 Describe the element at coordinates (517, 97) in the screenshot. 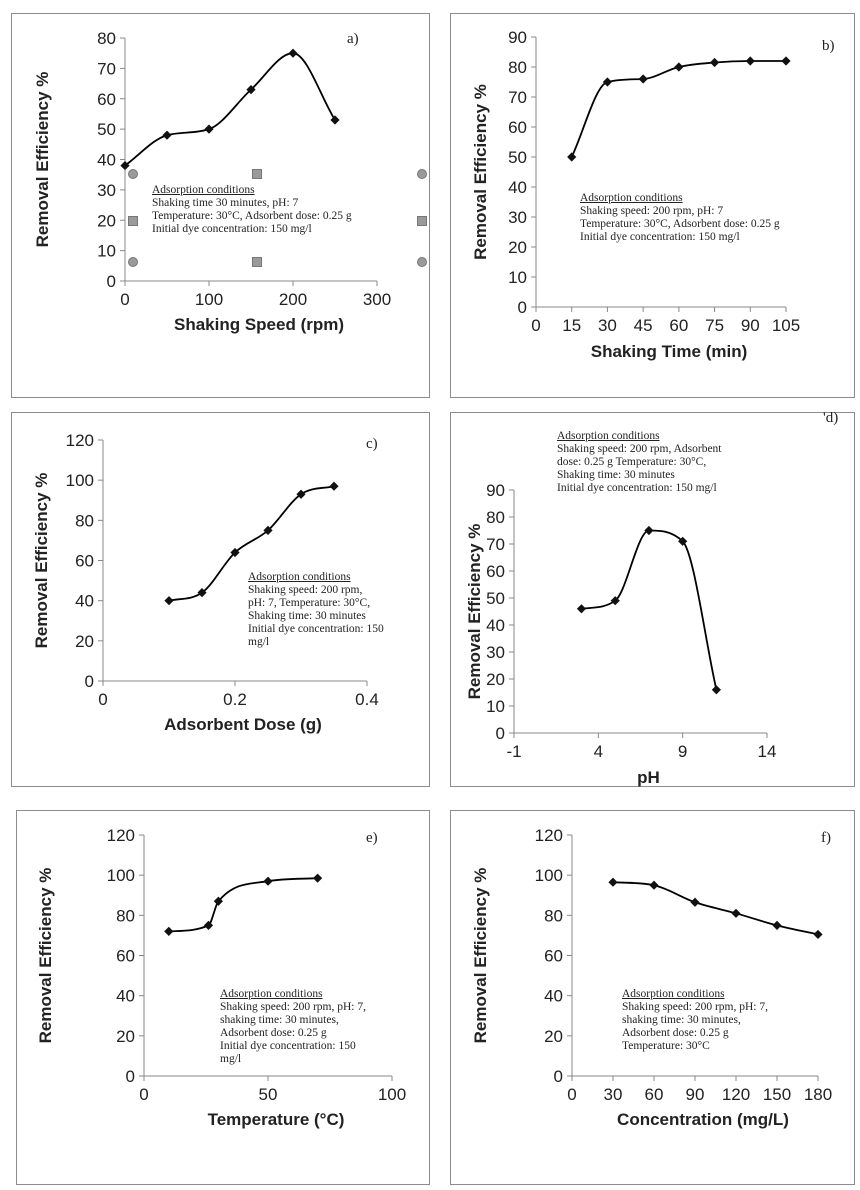

I see `y-tick-label: 70` at that location.